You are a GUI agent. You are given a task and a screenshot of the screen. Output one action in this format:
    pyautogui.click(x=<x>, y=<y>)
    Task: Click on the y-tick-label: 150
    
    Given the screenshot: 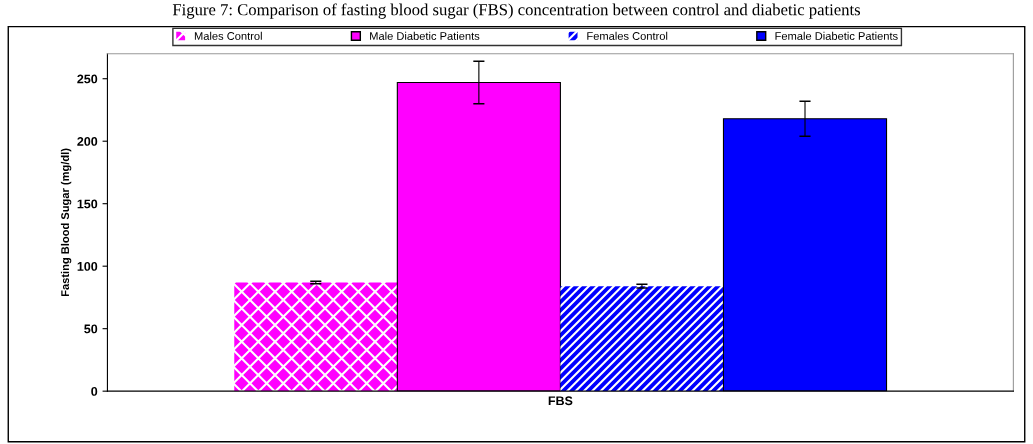 What is the action you would take?
    pyautogui.click(x=87, y=204)
    